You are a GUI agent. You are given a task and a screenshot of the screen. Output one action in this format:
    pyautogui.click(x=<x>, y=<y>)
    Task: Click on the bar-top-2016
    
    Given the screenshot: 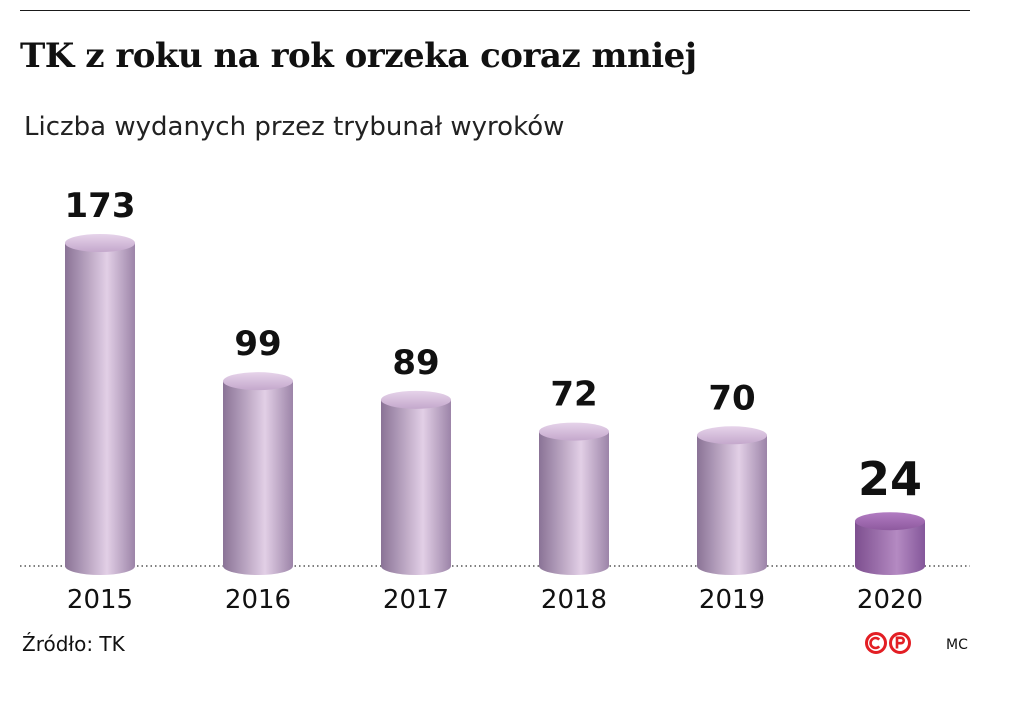 What is the action you would take?
    pyautogui.click(x=258, y=381)
    